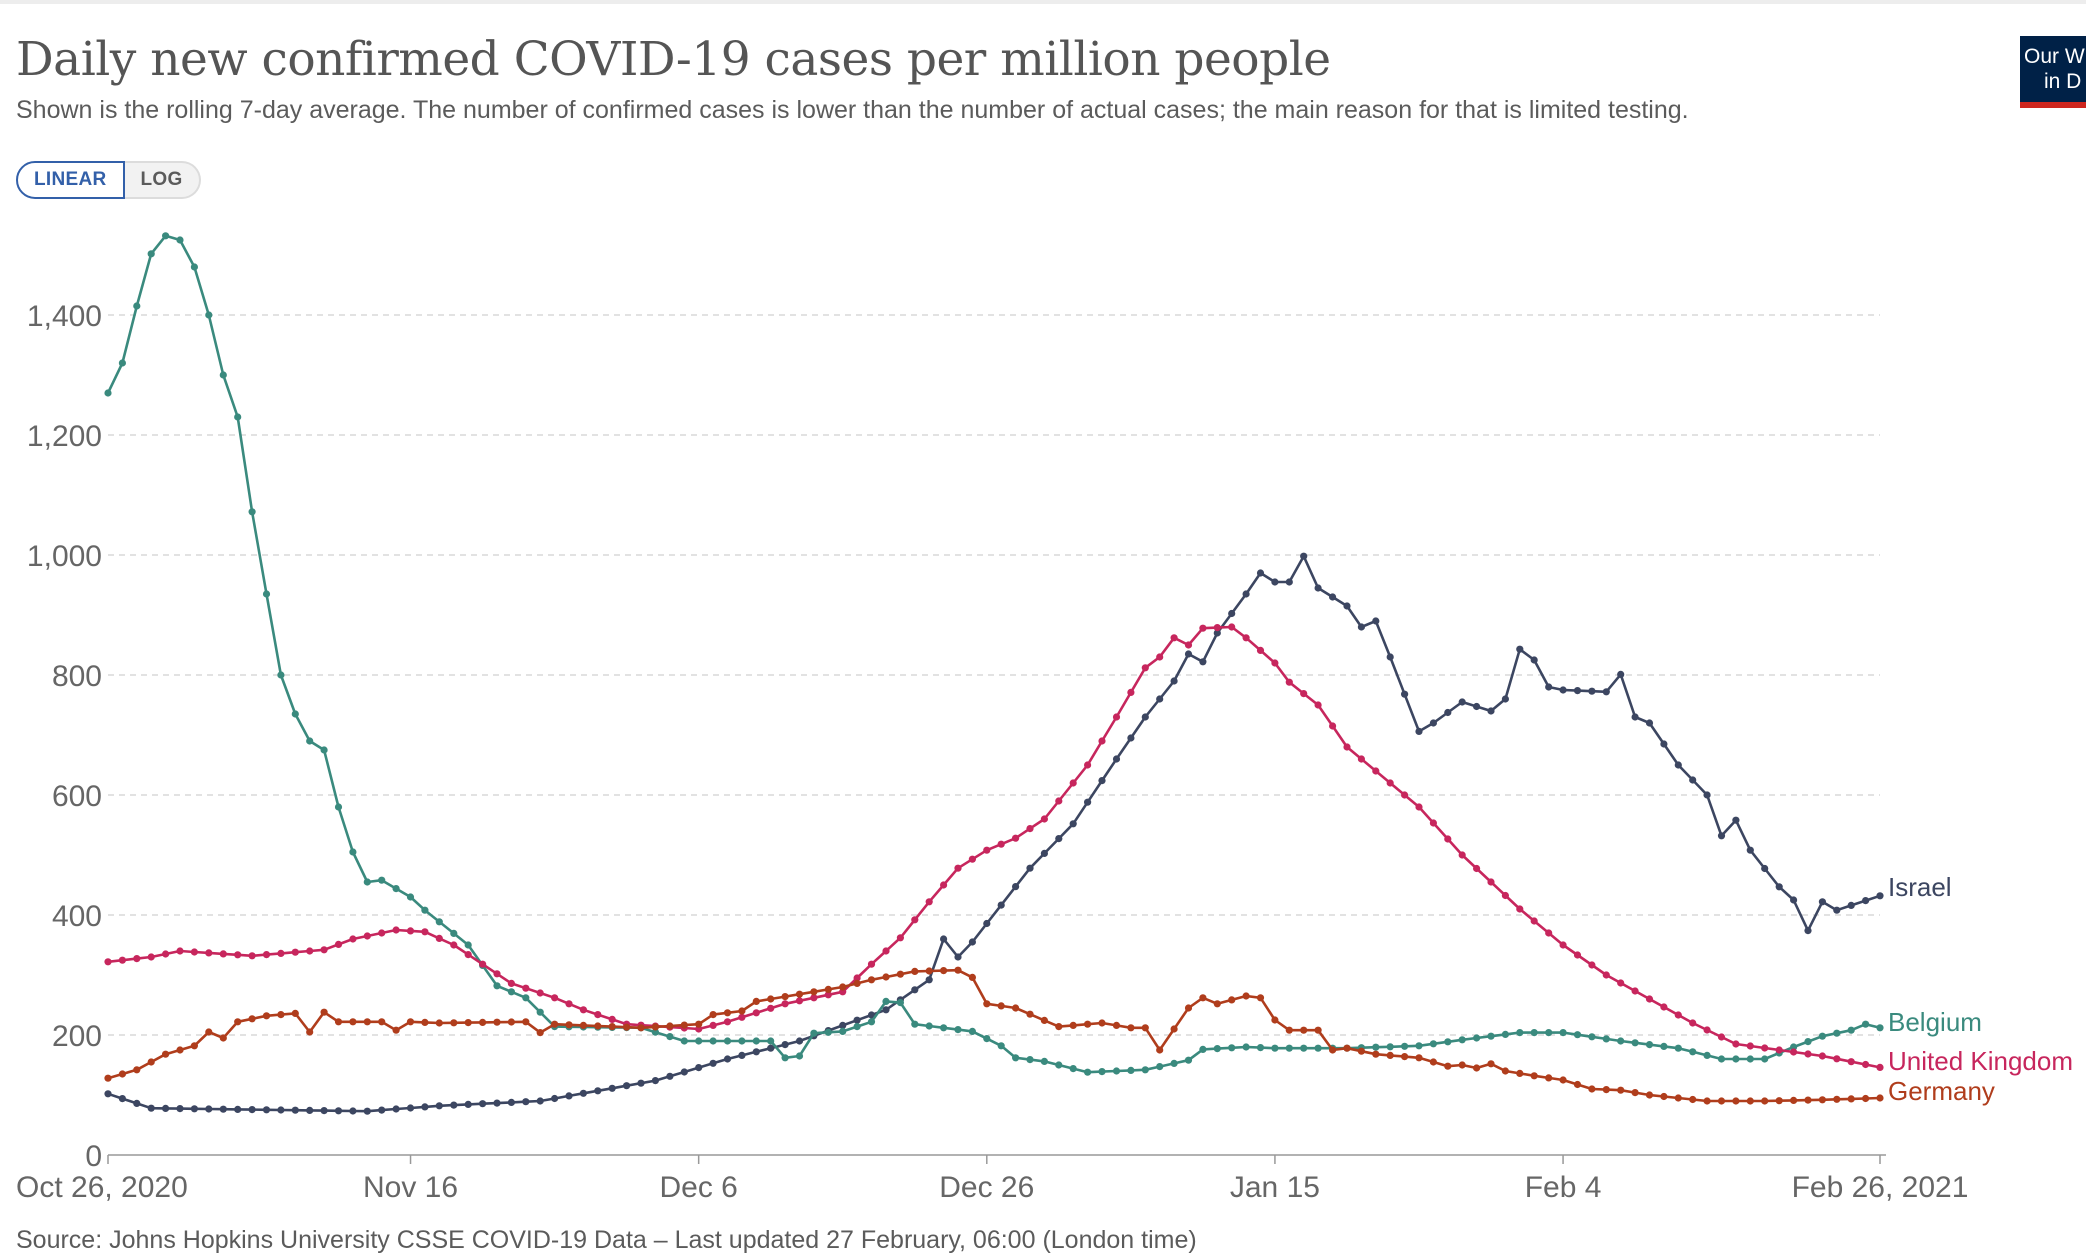 The image size is (2086, 1255). I want to click on x-tick-label: Jan 15, so click(1275, 1187).